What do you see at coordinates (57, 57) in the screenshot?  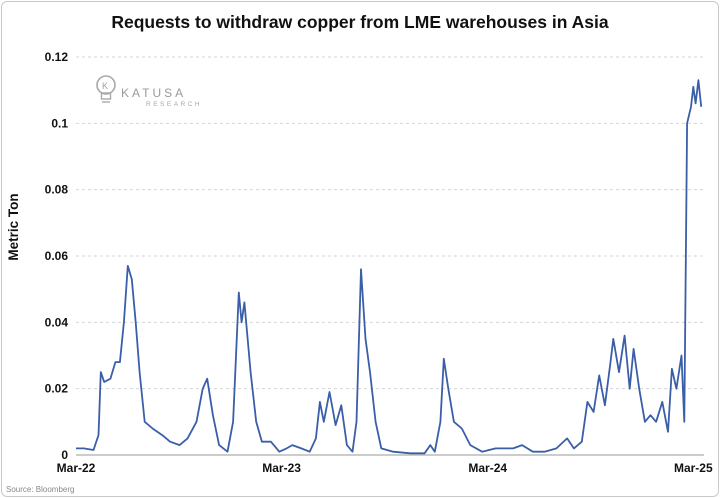 I see `y-tick-label: 0.12` at bounding box center [57, 57].